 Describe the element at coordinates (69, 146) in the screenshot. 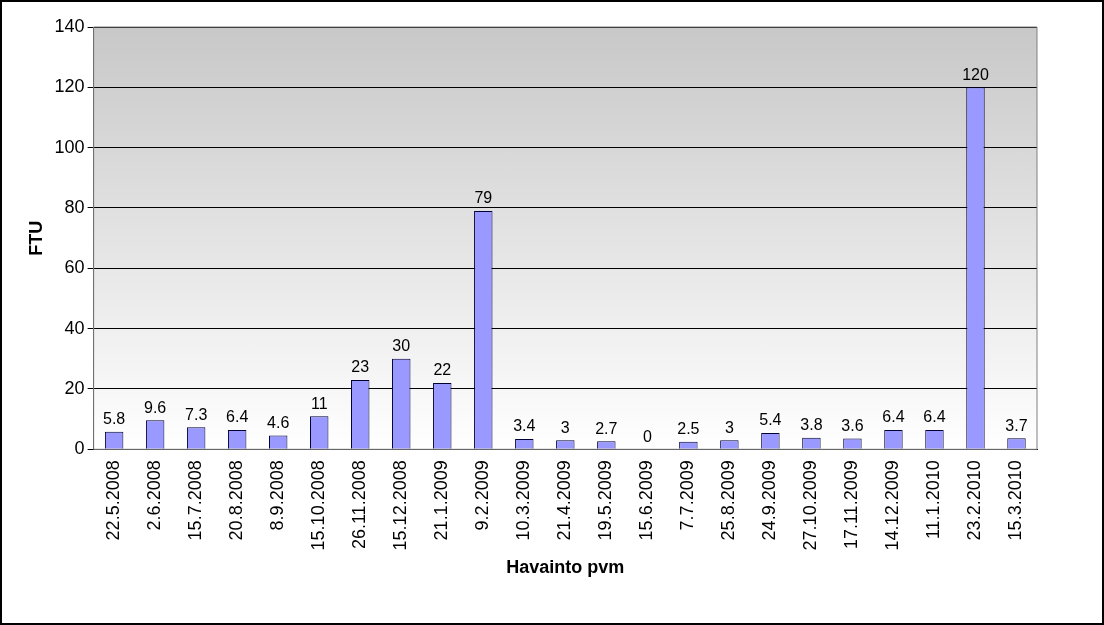

I see `y-tick-label: 100` at that location.